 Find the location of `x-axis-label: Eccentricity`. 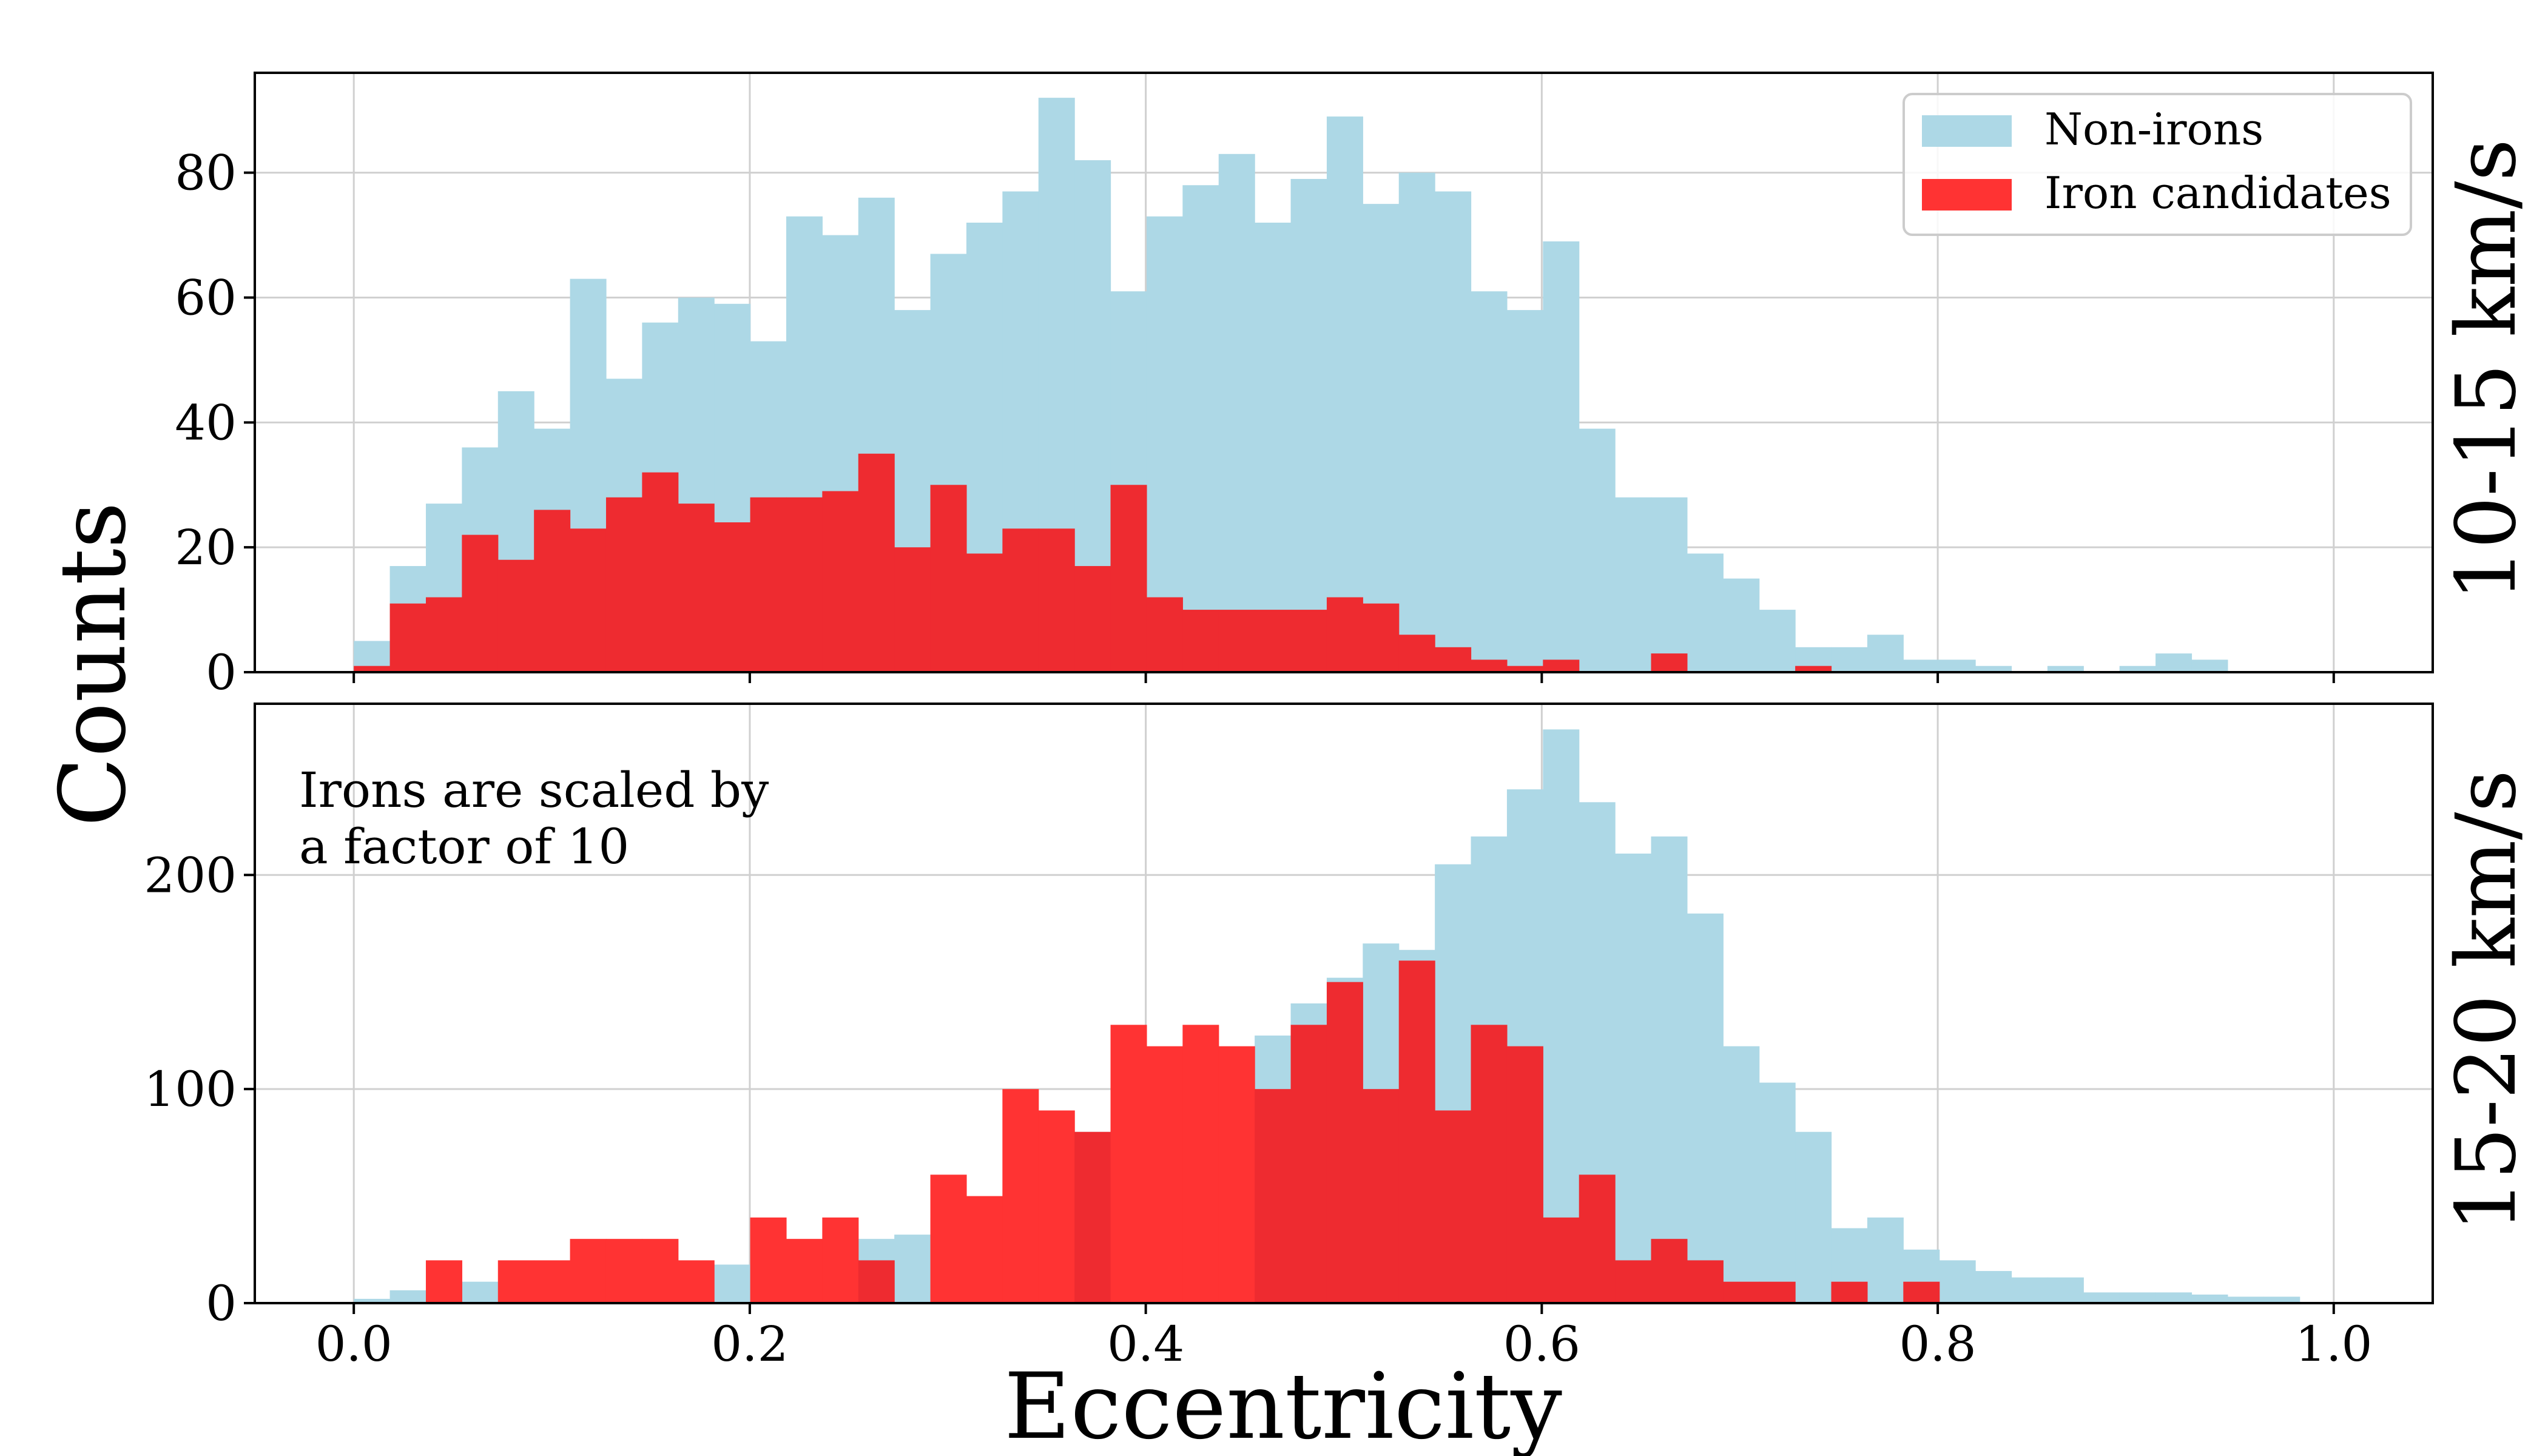

x-axis-label: Eccentricity is located at coordinates (1283, 1405).